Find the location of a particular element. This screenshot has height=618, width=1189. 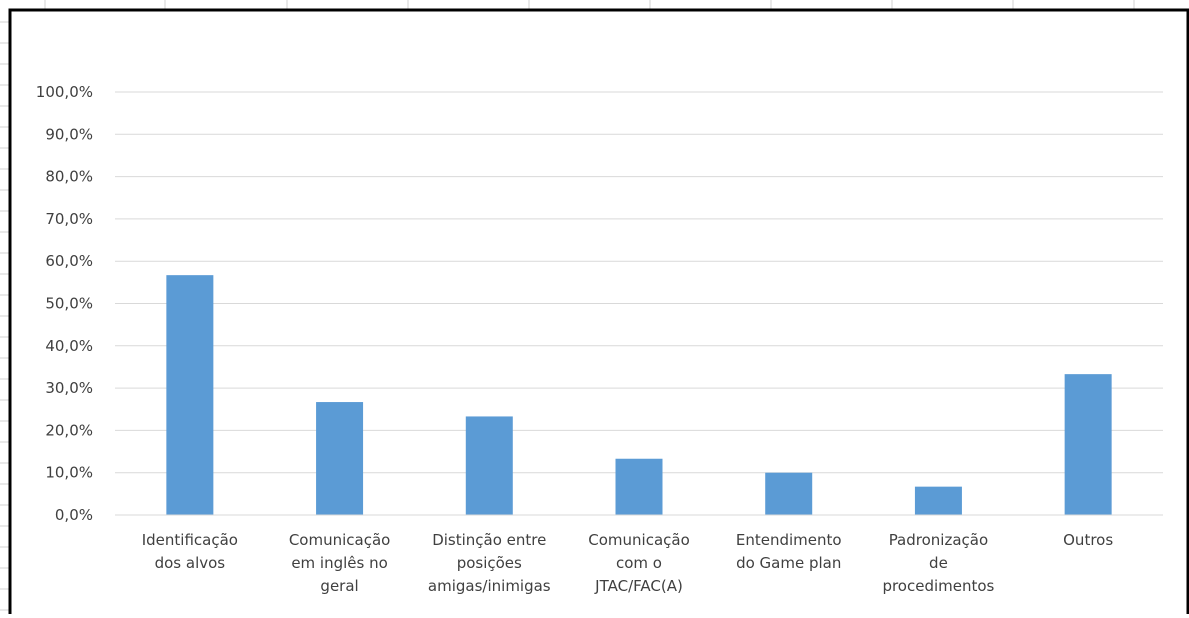

y-tick-label: 60,0% is located at coordinates (69, 261).